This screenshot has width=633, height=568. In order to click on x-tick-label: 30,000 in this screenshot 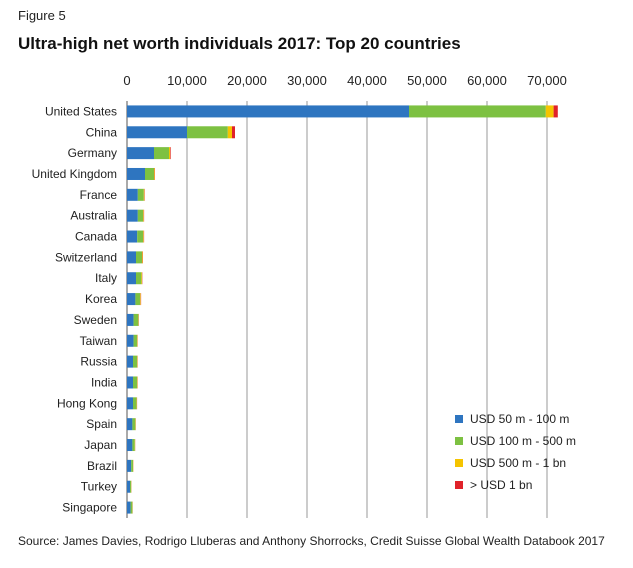, I will do `click(307, 80)`.